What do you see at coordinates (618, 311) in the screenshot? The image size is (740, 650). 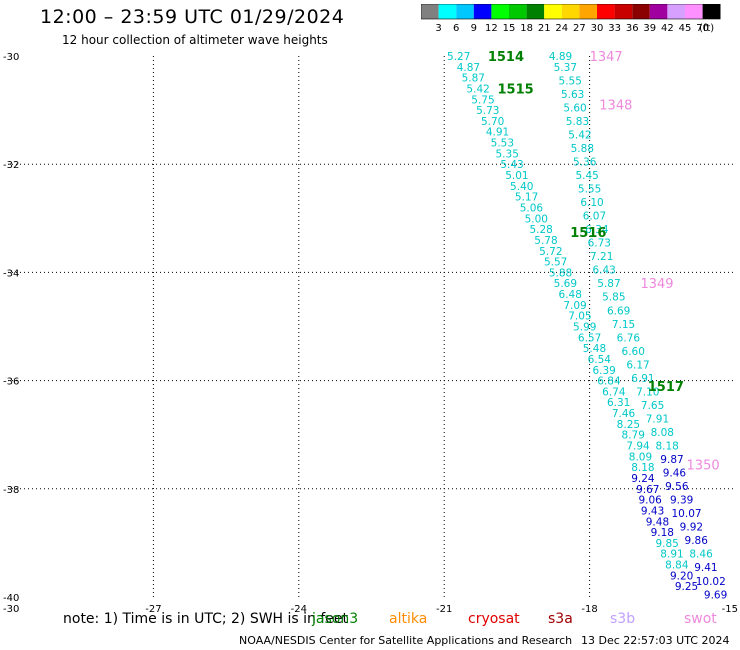 I see `wave-height-label: 6.69` at bounding box center [618, 311].